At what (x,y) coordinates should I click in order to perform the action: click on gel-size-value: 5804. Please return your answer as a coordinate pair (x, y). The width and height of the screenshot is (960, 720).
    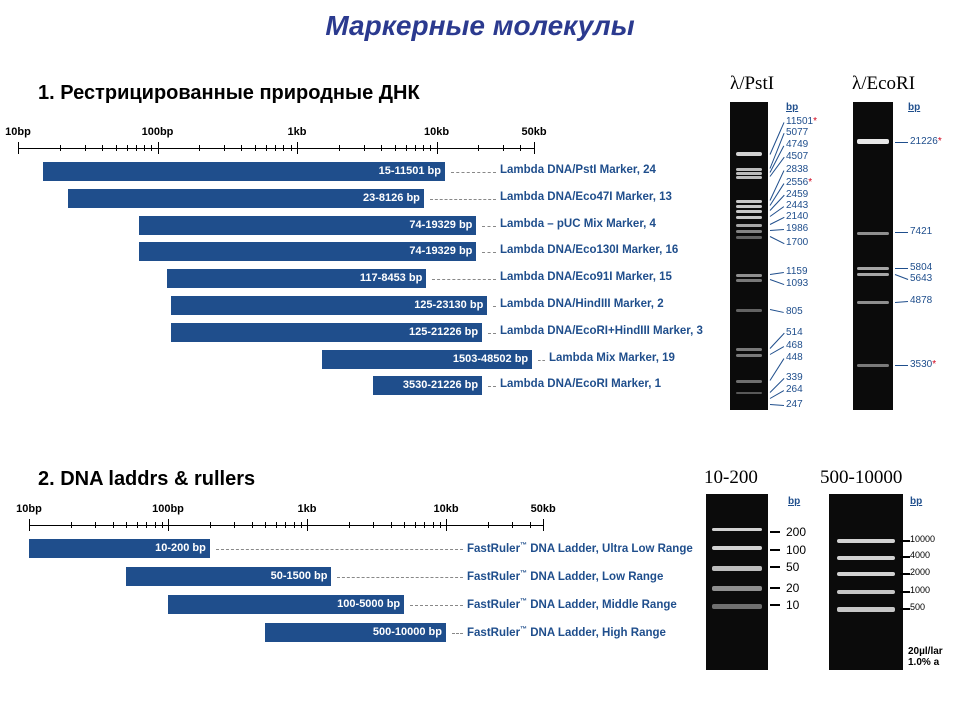
    Looking at the image, I should click on (921, 267).